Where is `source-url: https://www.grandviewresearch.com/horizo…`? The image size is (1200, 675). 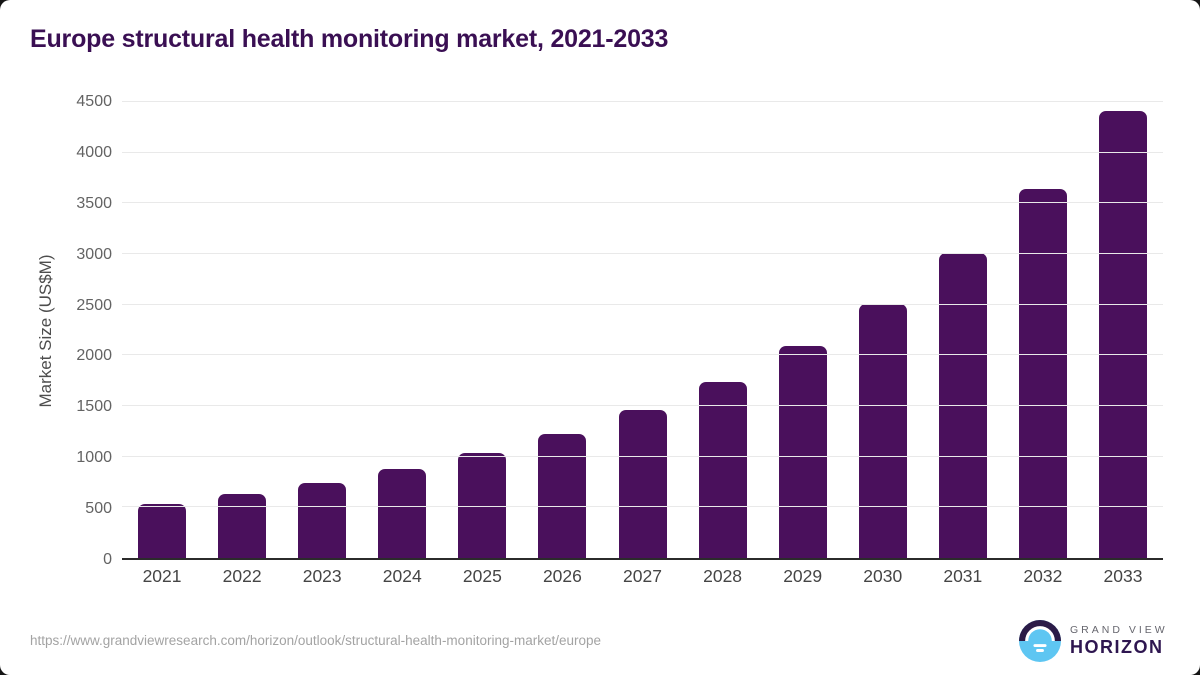
source-url: https://www.grandviewresearch.com/horizo… is located at coordinates (316, 640).